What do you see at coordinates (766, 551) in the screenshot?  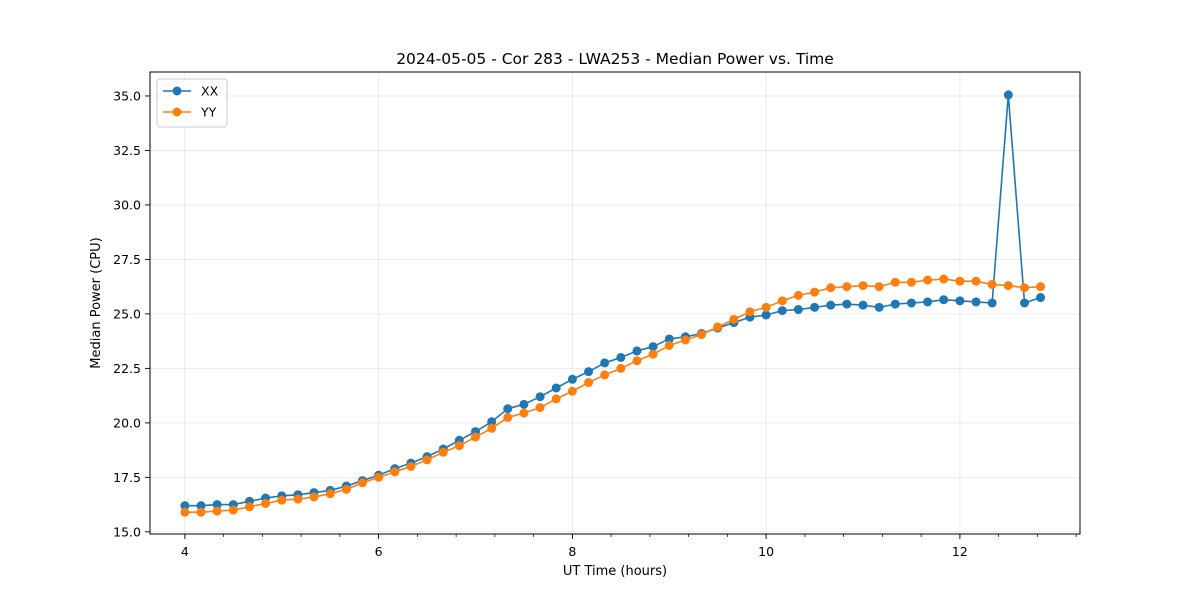 I see `x-tick-label: 10` at bounding box center [766, 551].